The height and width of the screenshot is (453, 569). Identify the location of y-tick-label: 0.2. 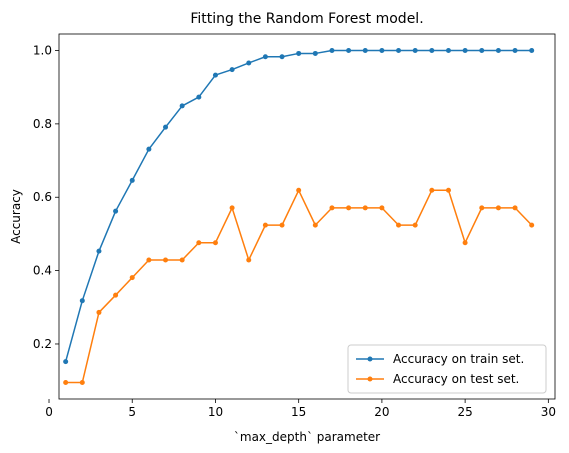
(42, 344).